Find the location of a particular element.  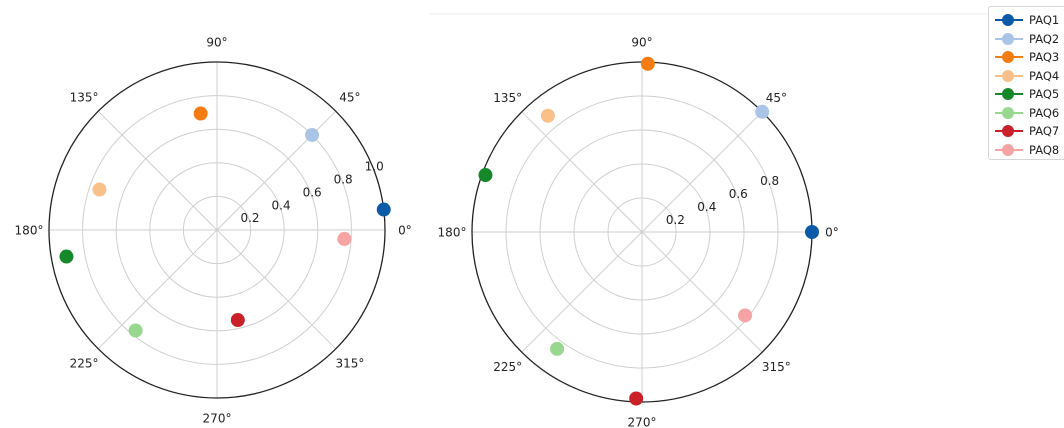

legend-item-paq4: PAQ4 is located at coordinates (1029, 76).